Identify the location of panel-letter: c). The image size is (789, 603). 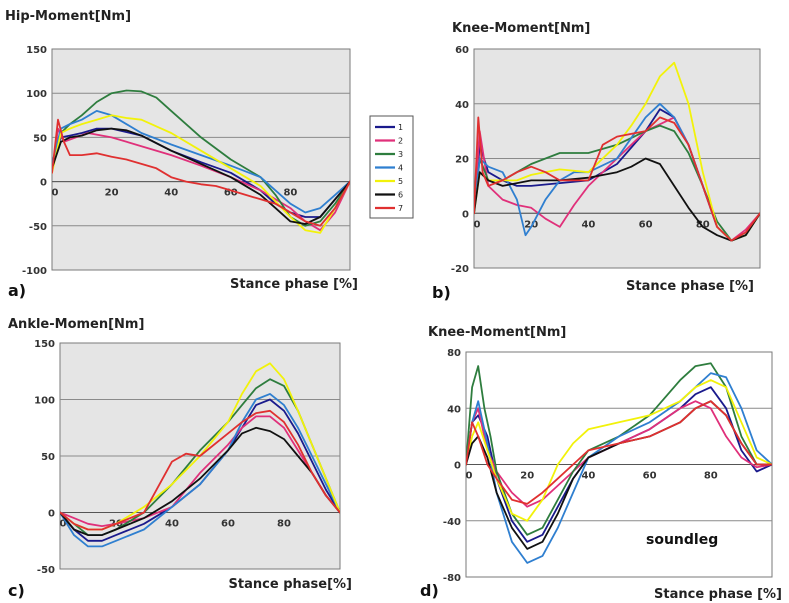
(16, 590).